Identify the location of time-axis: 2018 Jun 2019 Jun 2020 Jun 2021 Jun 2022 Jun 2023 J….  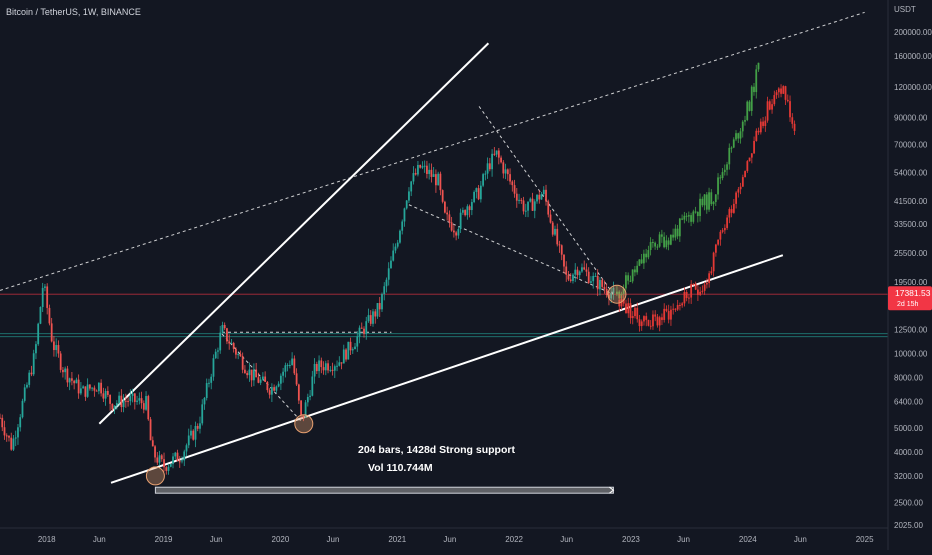
(456, 539).